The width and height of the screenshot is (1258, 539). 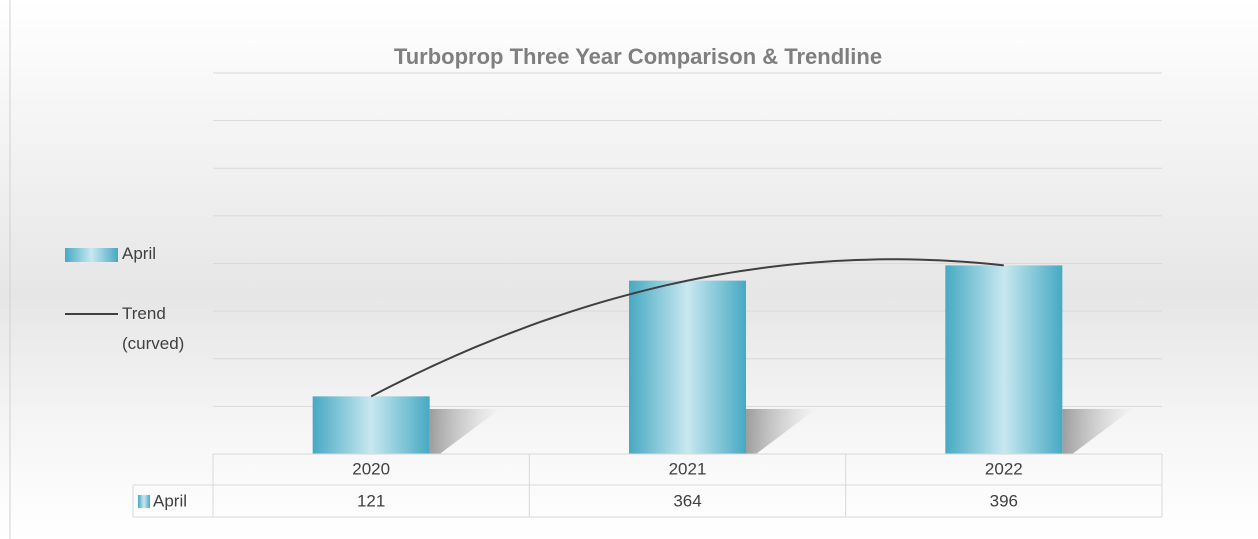 What do you see at coordinates (687, 500) in the screenshot?
I see `table-value: 364` at bounding box center [687, 500].